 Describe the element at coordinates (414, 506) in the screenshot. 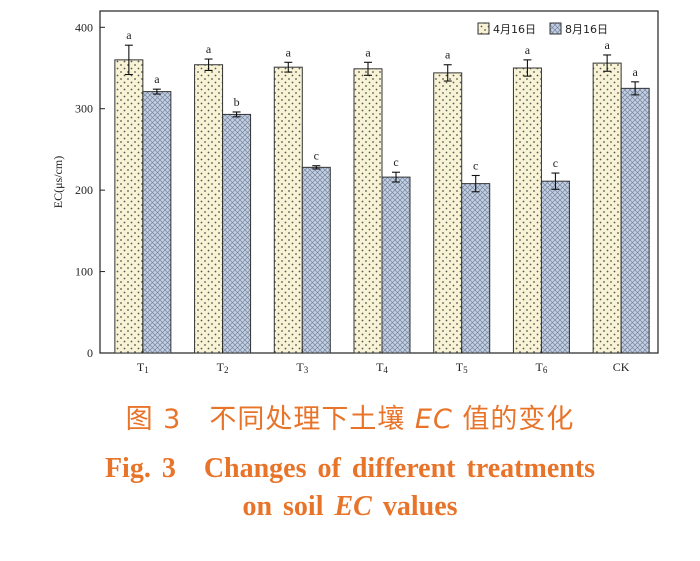

I see `caption-en-suffix: values` at that location.